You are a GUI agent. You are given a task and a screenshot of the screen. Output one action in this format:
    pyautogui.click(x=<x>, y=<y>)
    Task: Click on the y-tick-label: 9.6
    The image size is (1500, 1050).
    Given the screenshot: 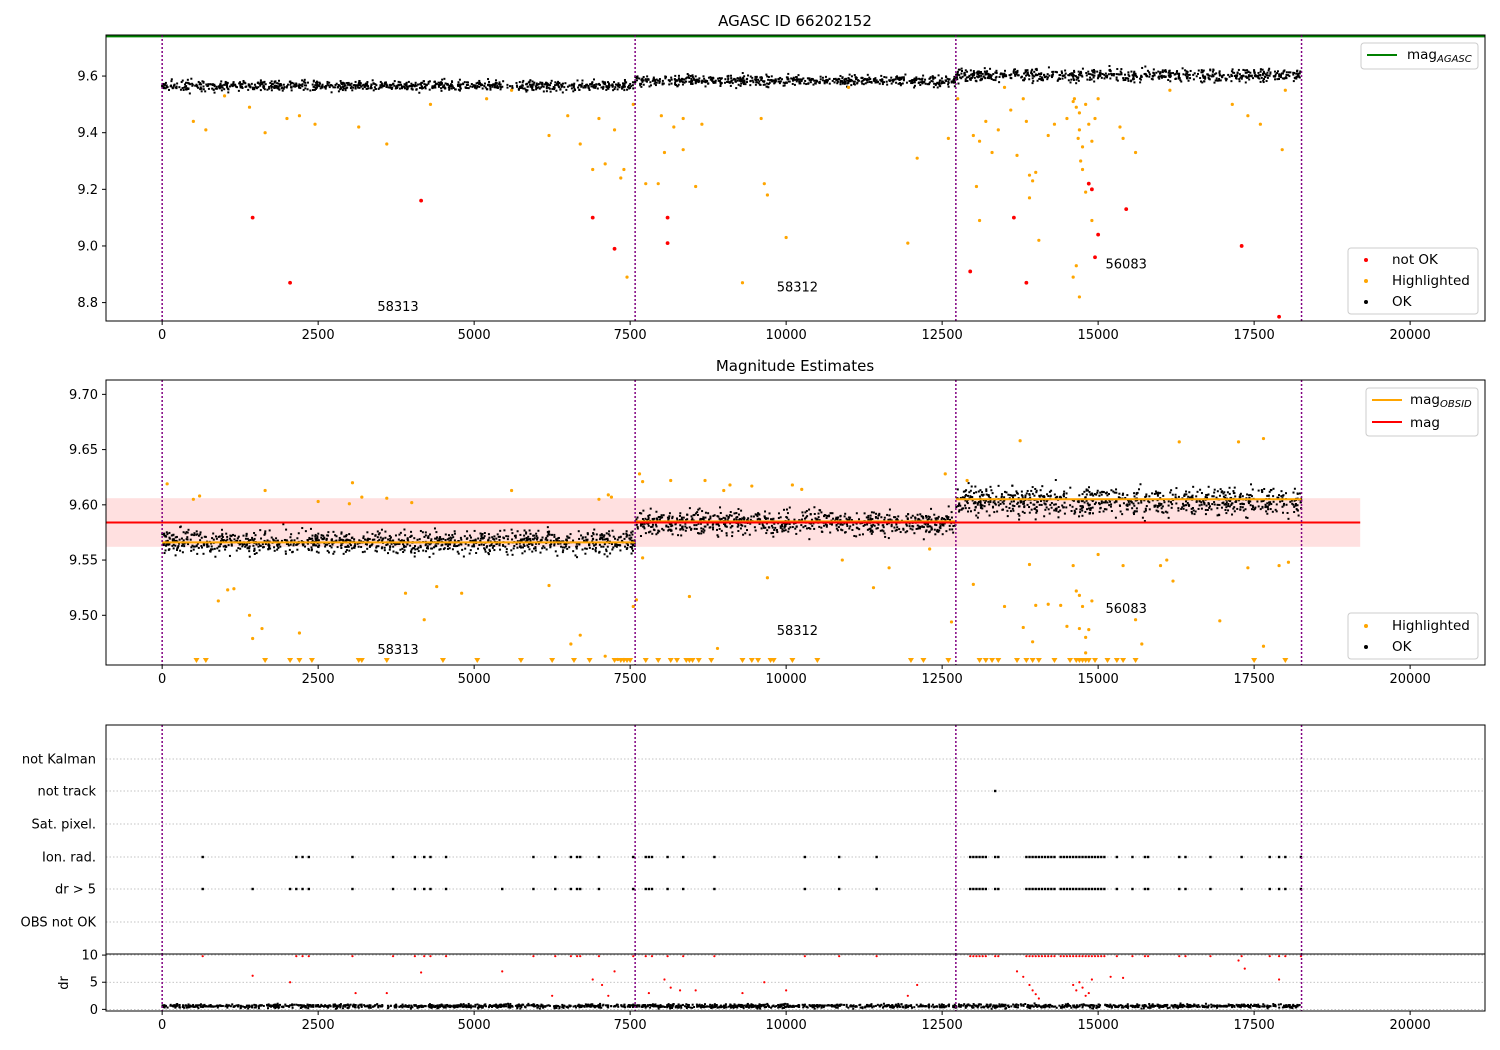 What is the action you would take?
    pyautogui.click(x=87, y=77)
    